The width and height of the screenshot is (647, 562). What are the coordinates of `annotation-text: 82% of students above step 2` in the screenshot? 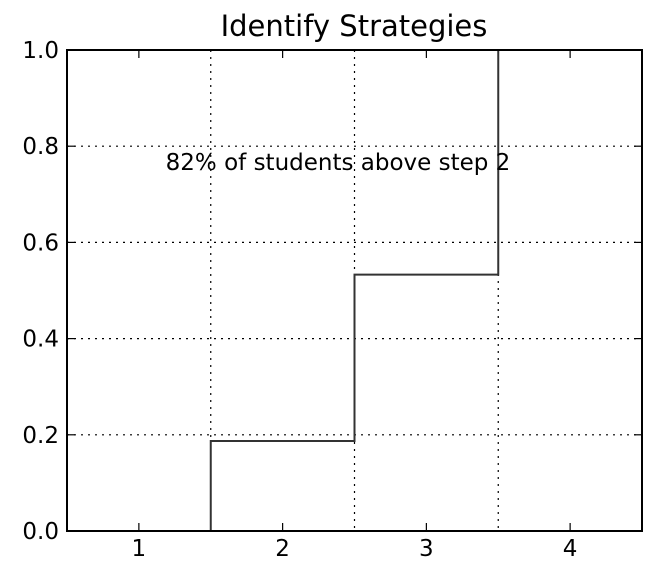 It's located at (338, 163).